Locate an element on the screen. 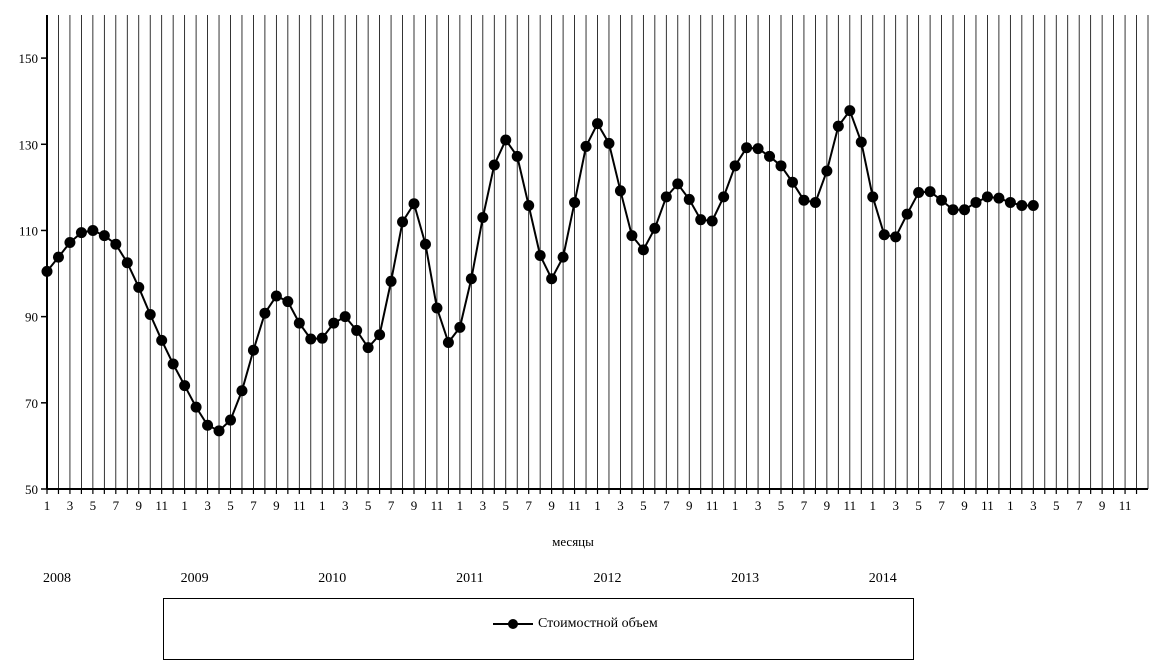  y-tick-label: 150 is located at coordinates (29, 58).